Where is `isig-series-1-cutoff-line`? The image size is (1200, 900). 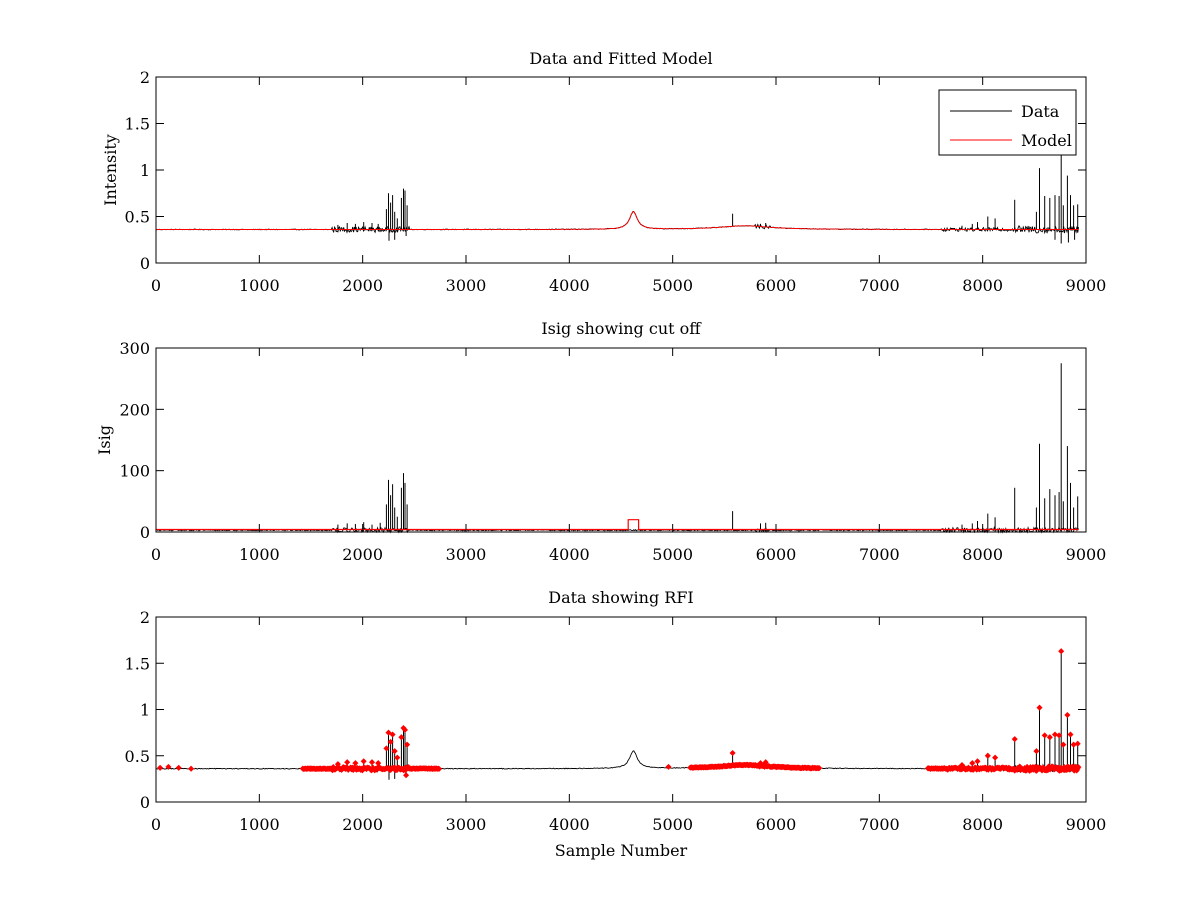
isig-series-1-cutoff-line is located at coordinates (617, 525).